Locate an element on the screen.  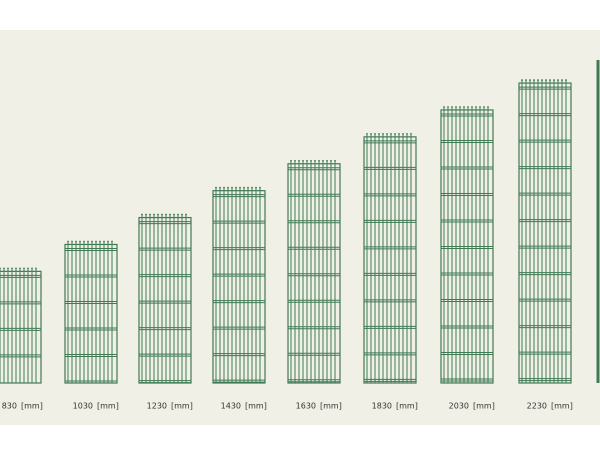
panel-label: 1230 is located at coordinates (157, 406).